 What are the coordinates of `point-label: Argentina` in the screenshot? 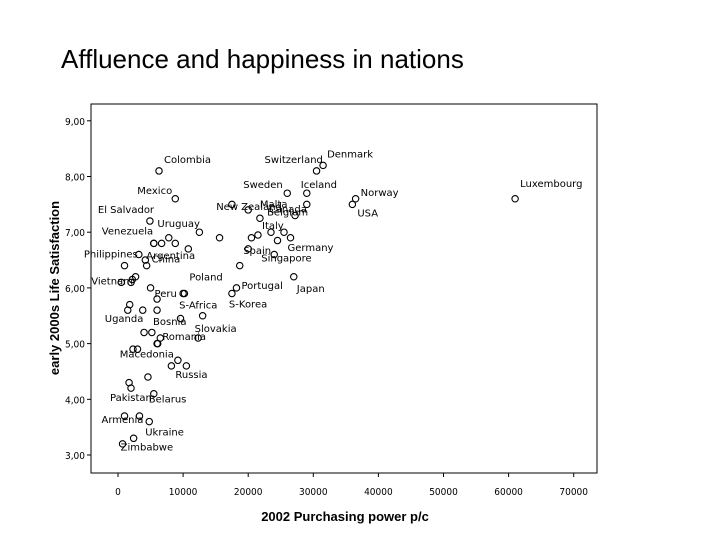 It's located at (170, 256).